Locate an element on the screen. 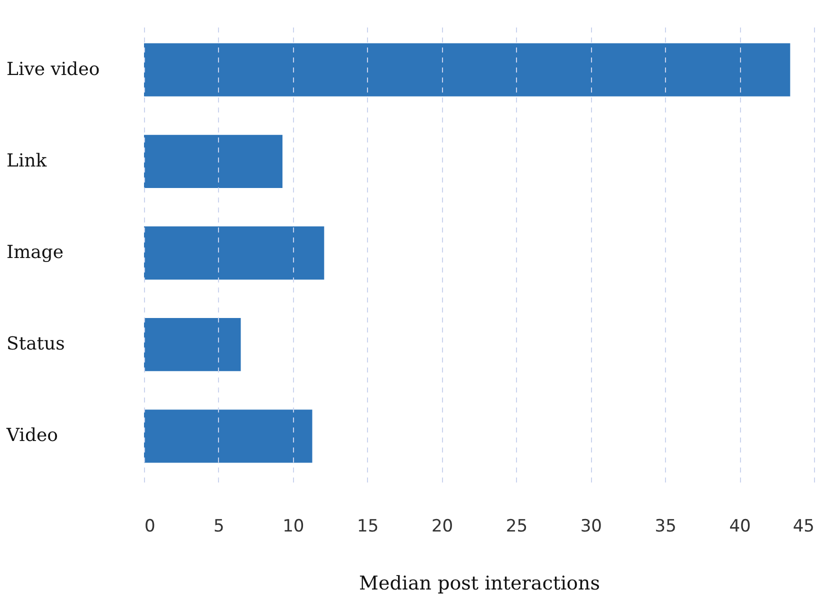  x-tick-label: 20 is located at coordinates (442, 526).